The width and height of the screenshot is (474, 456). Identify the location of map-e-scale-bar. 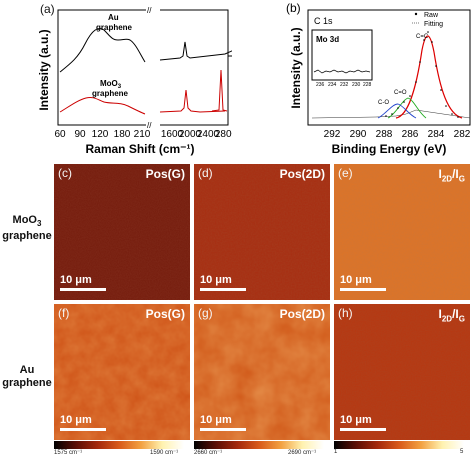
(363, 289).